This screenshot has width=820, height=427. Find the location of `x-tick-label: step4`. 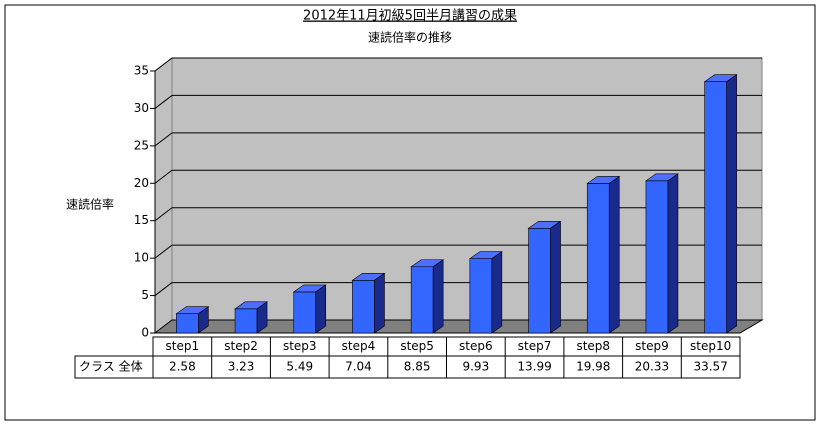

x-tick-label: step4 is located at coordinates (359, 346).